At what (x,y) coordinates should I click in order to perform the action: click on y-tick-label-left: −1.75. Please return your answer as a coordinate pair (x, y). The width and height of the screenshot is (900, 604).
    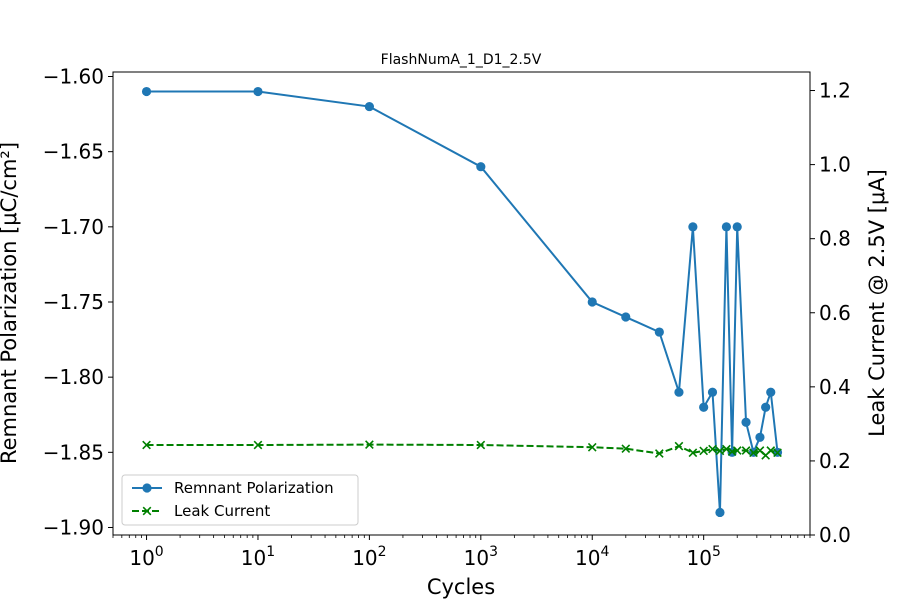
    Looking at the image, I should click on (73, 302).